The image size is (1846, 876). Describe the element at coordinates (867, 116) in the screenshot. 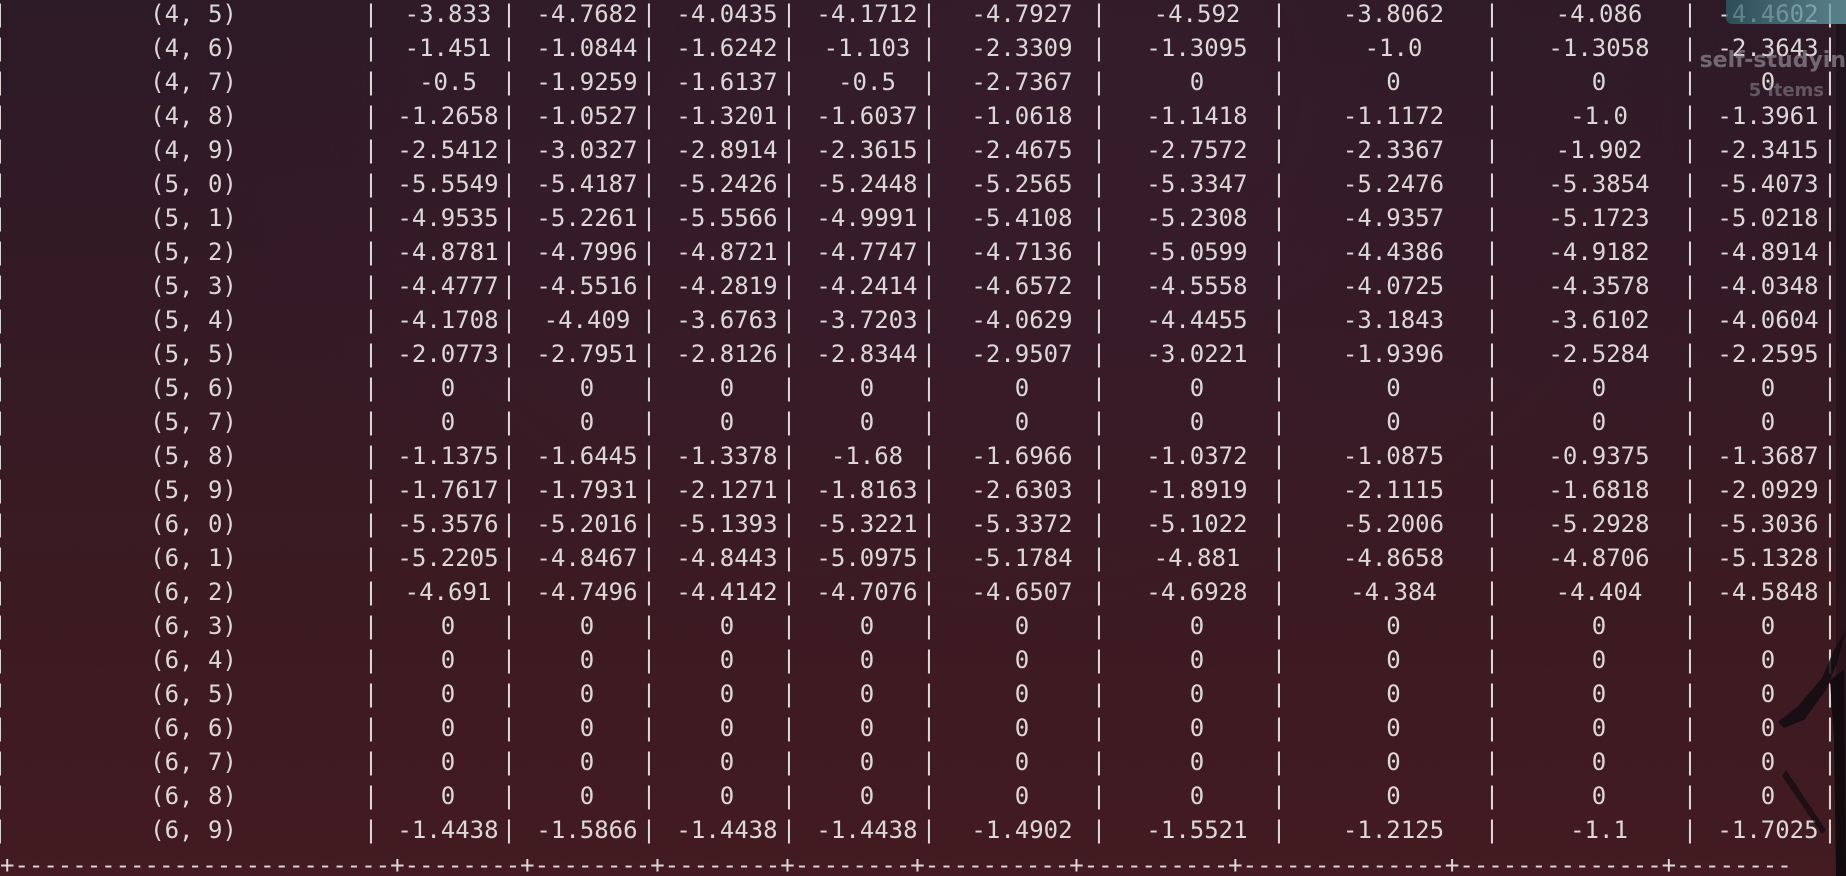

I see `value-cell: -1.6037` at that location.